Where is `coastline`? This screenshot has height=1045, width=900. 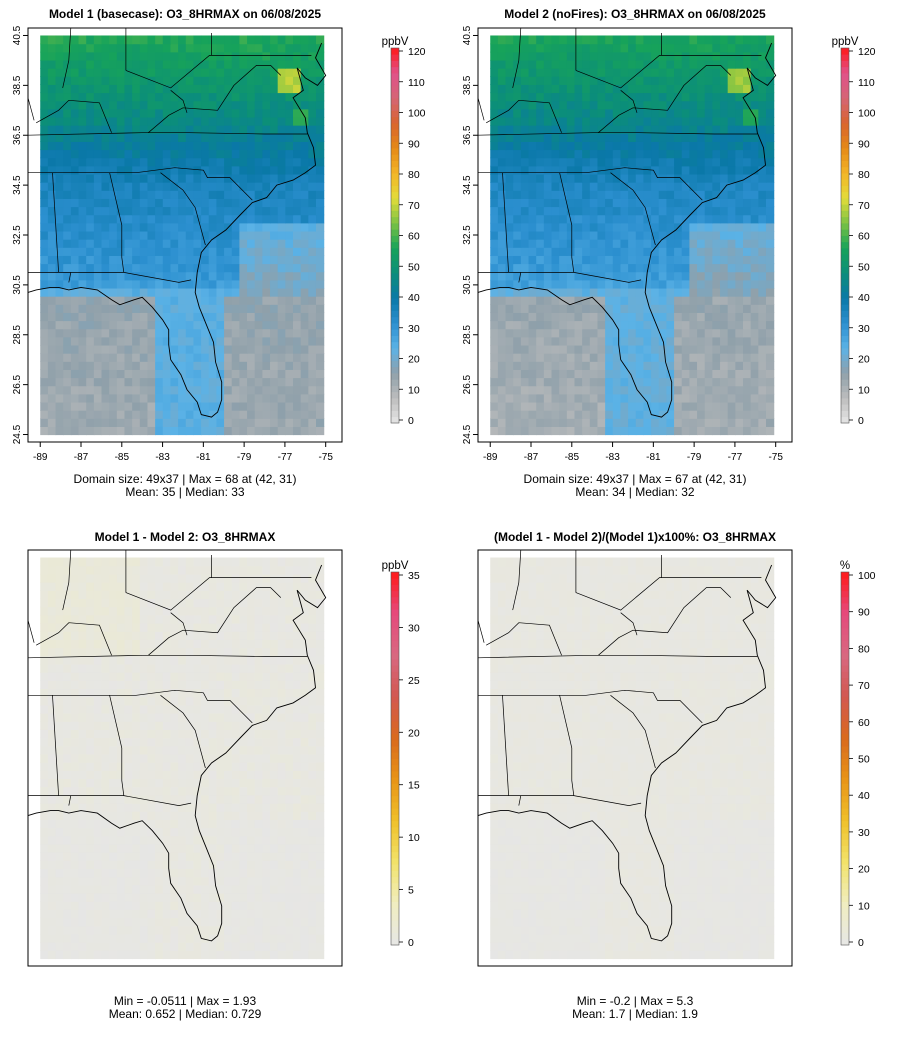
coastline is located at coordinates (177, 230).